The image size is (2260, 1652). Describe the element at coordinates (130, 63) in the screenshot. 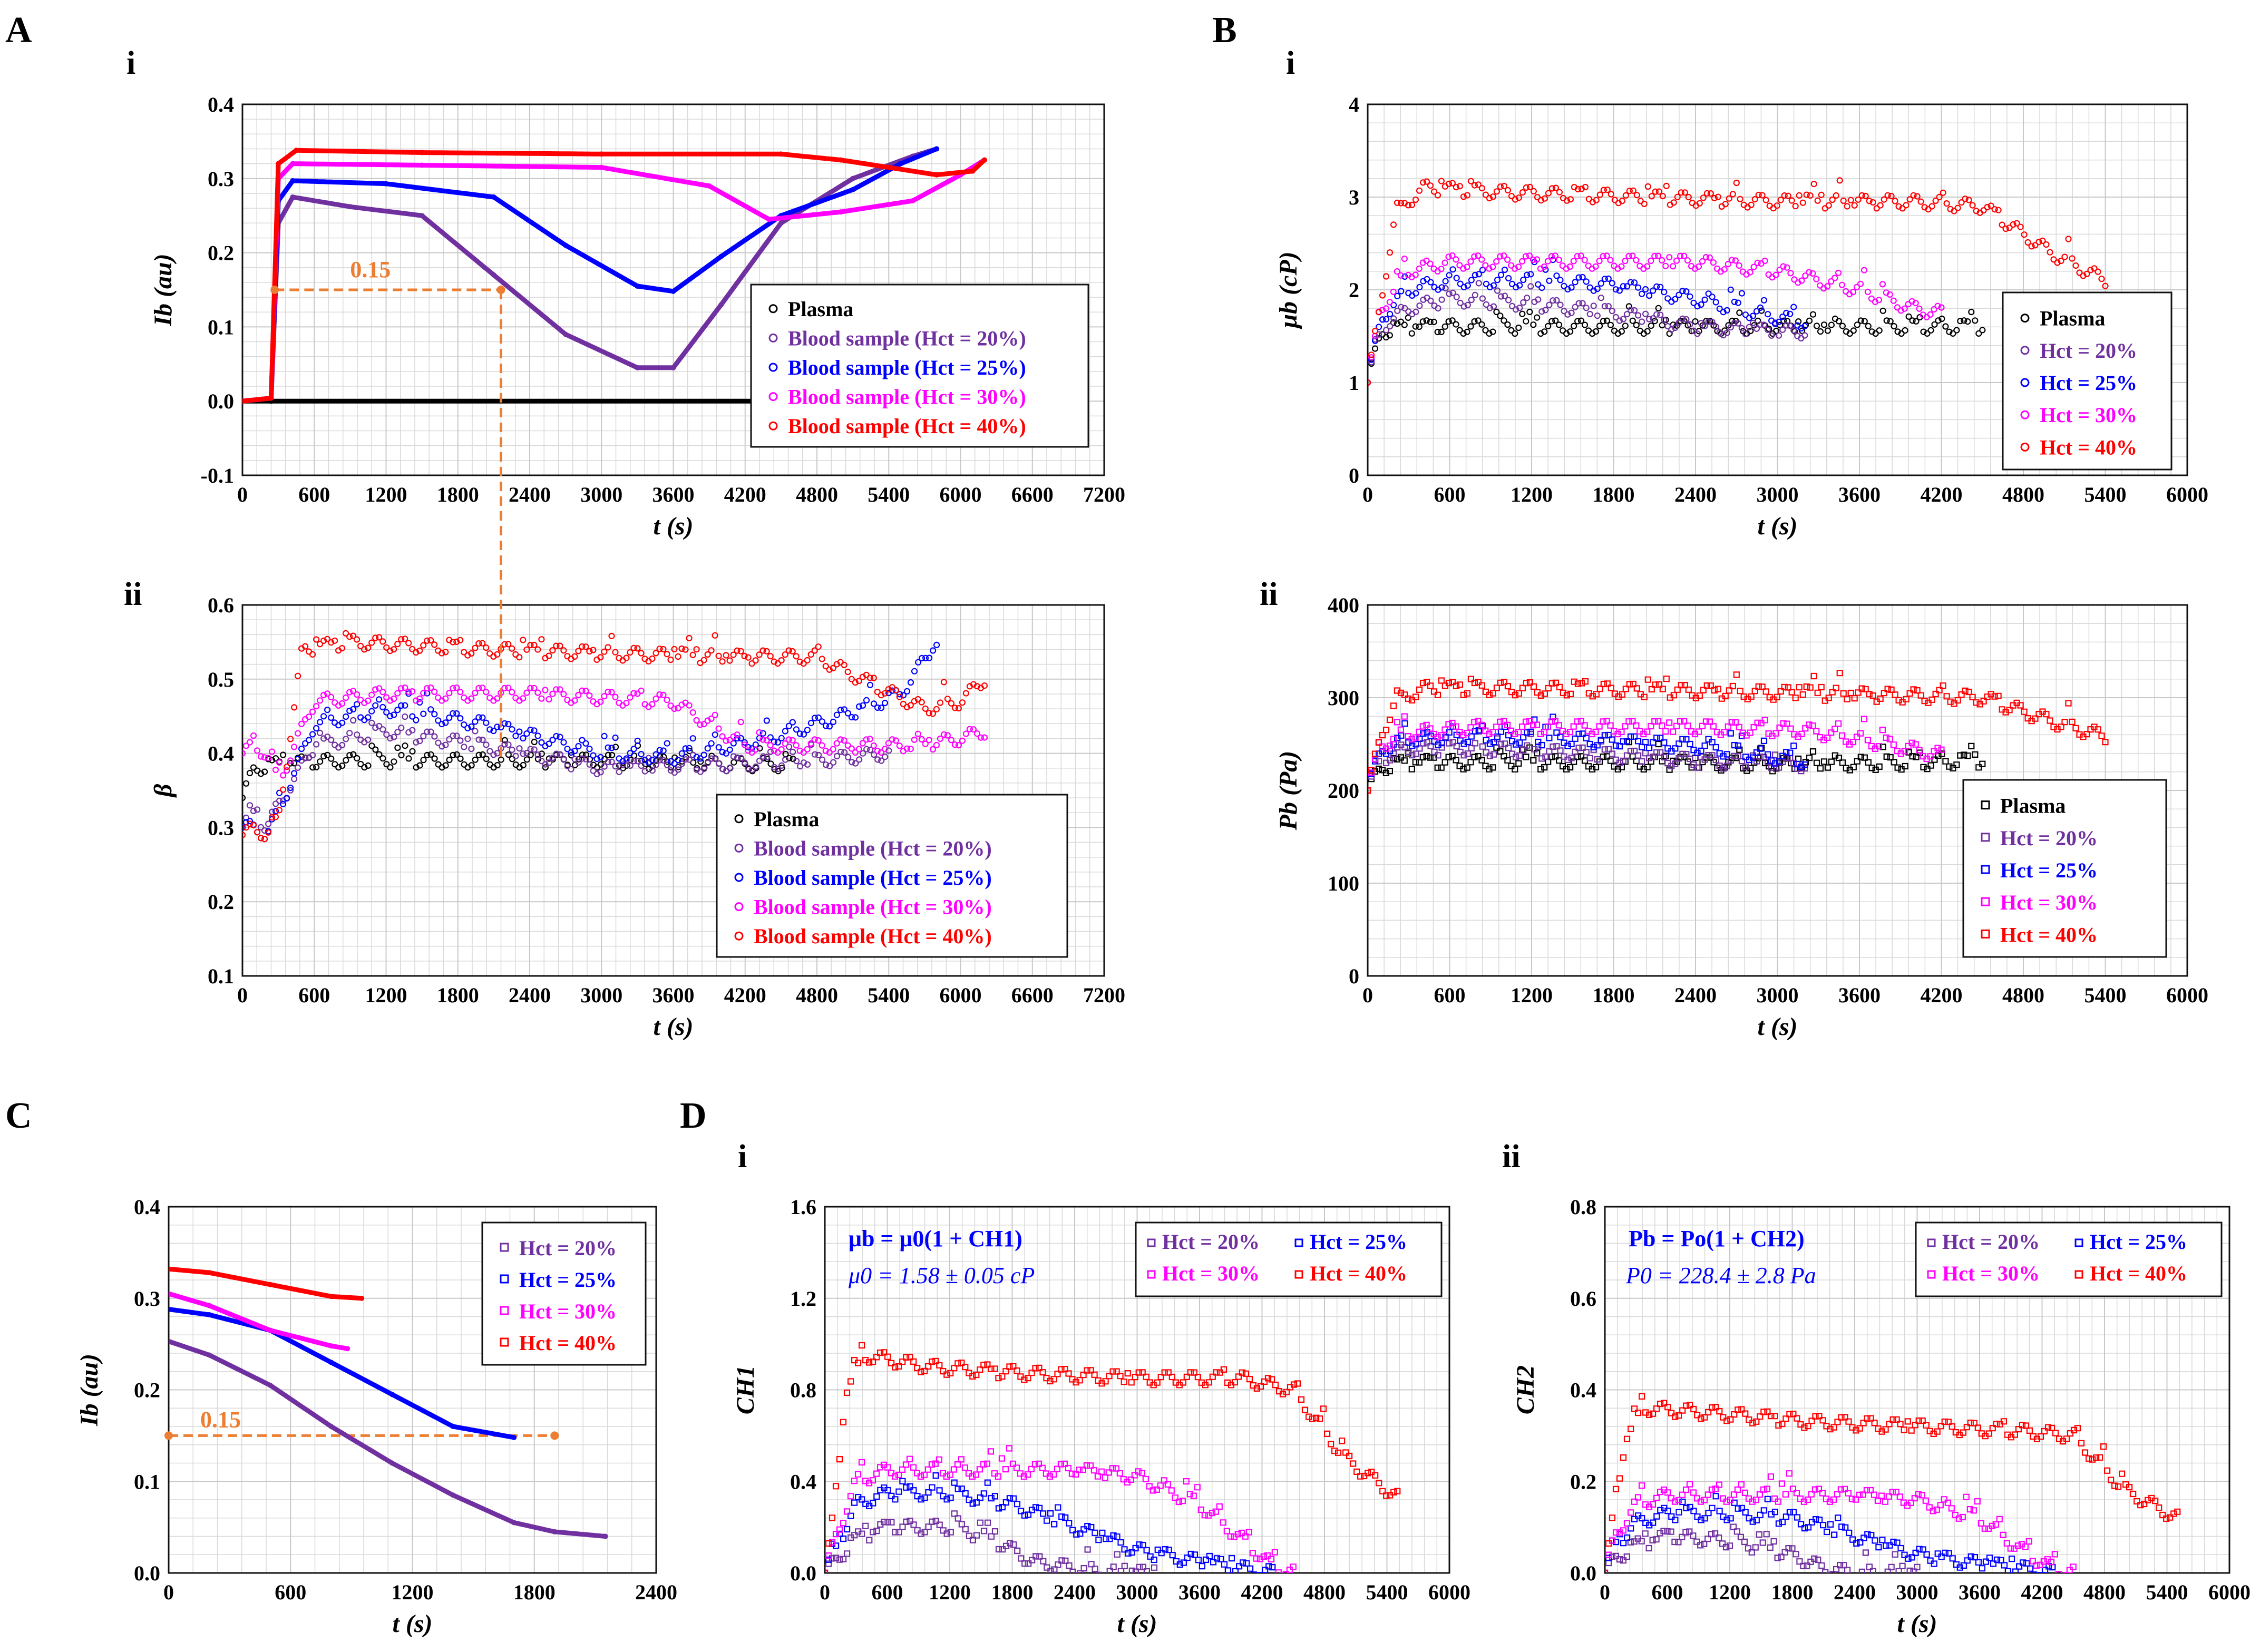

I see `panel-label-a-i: i` at that location.